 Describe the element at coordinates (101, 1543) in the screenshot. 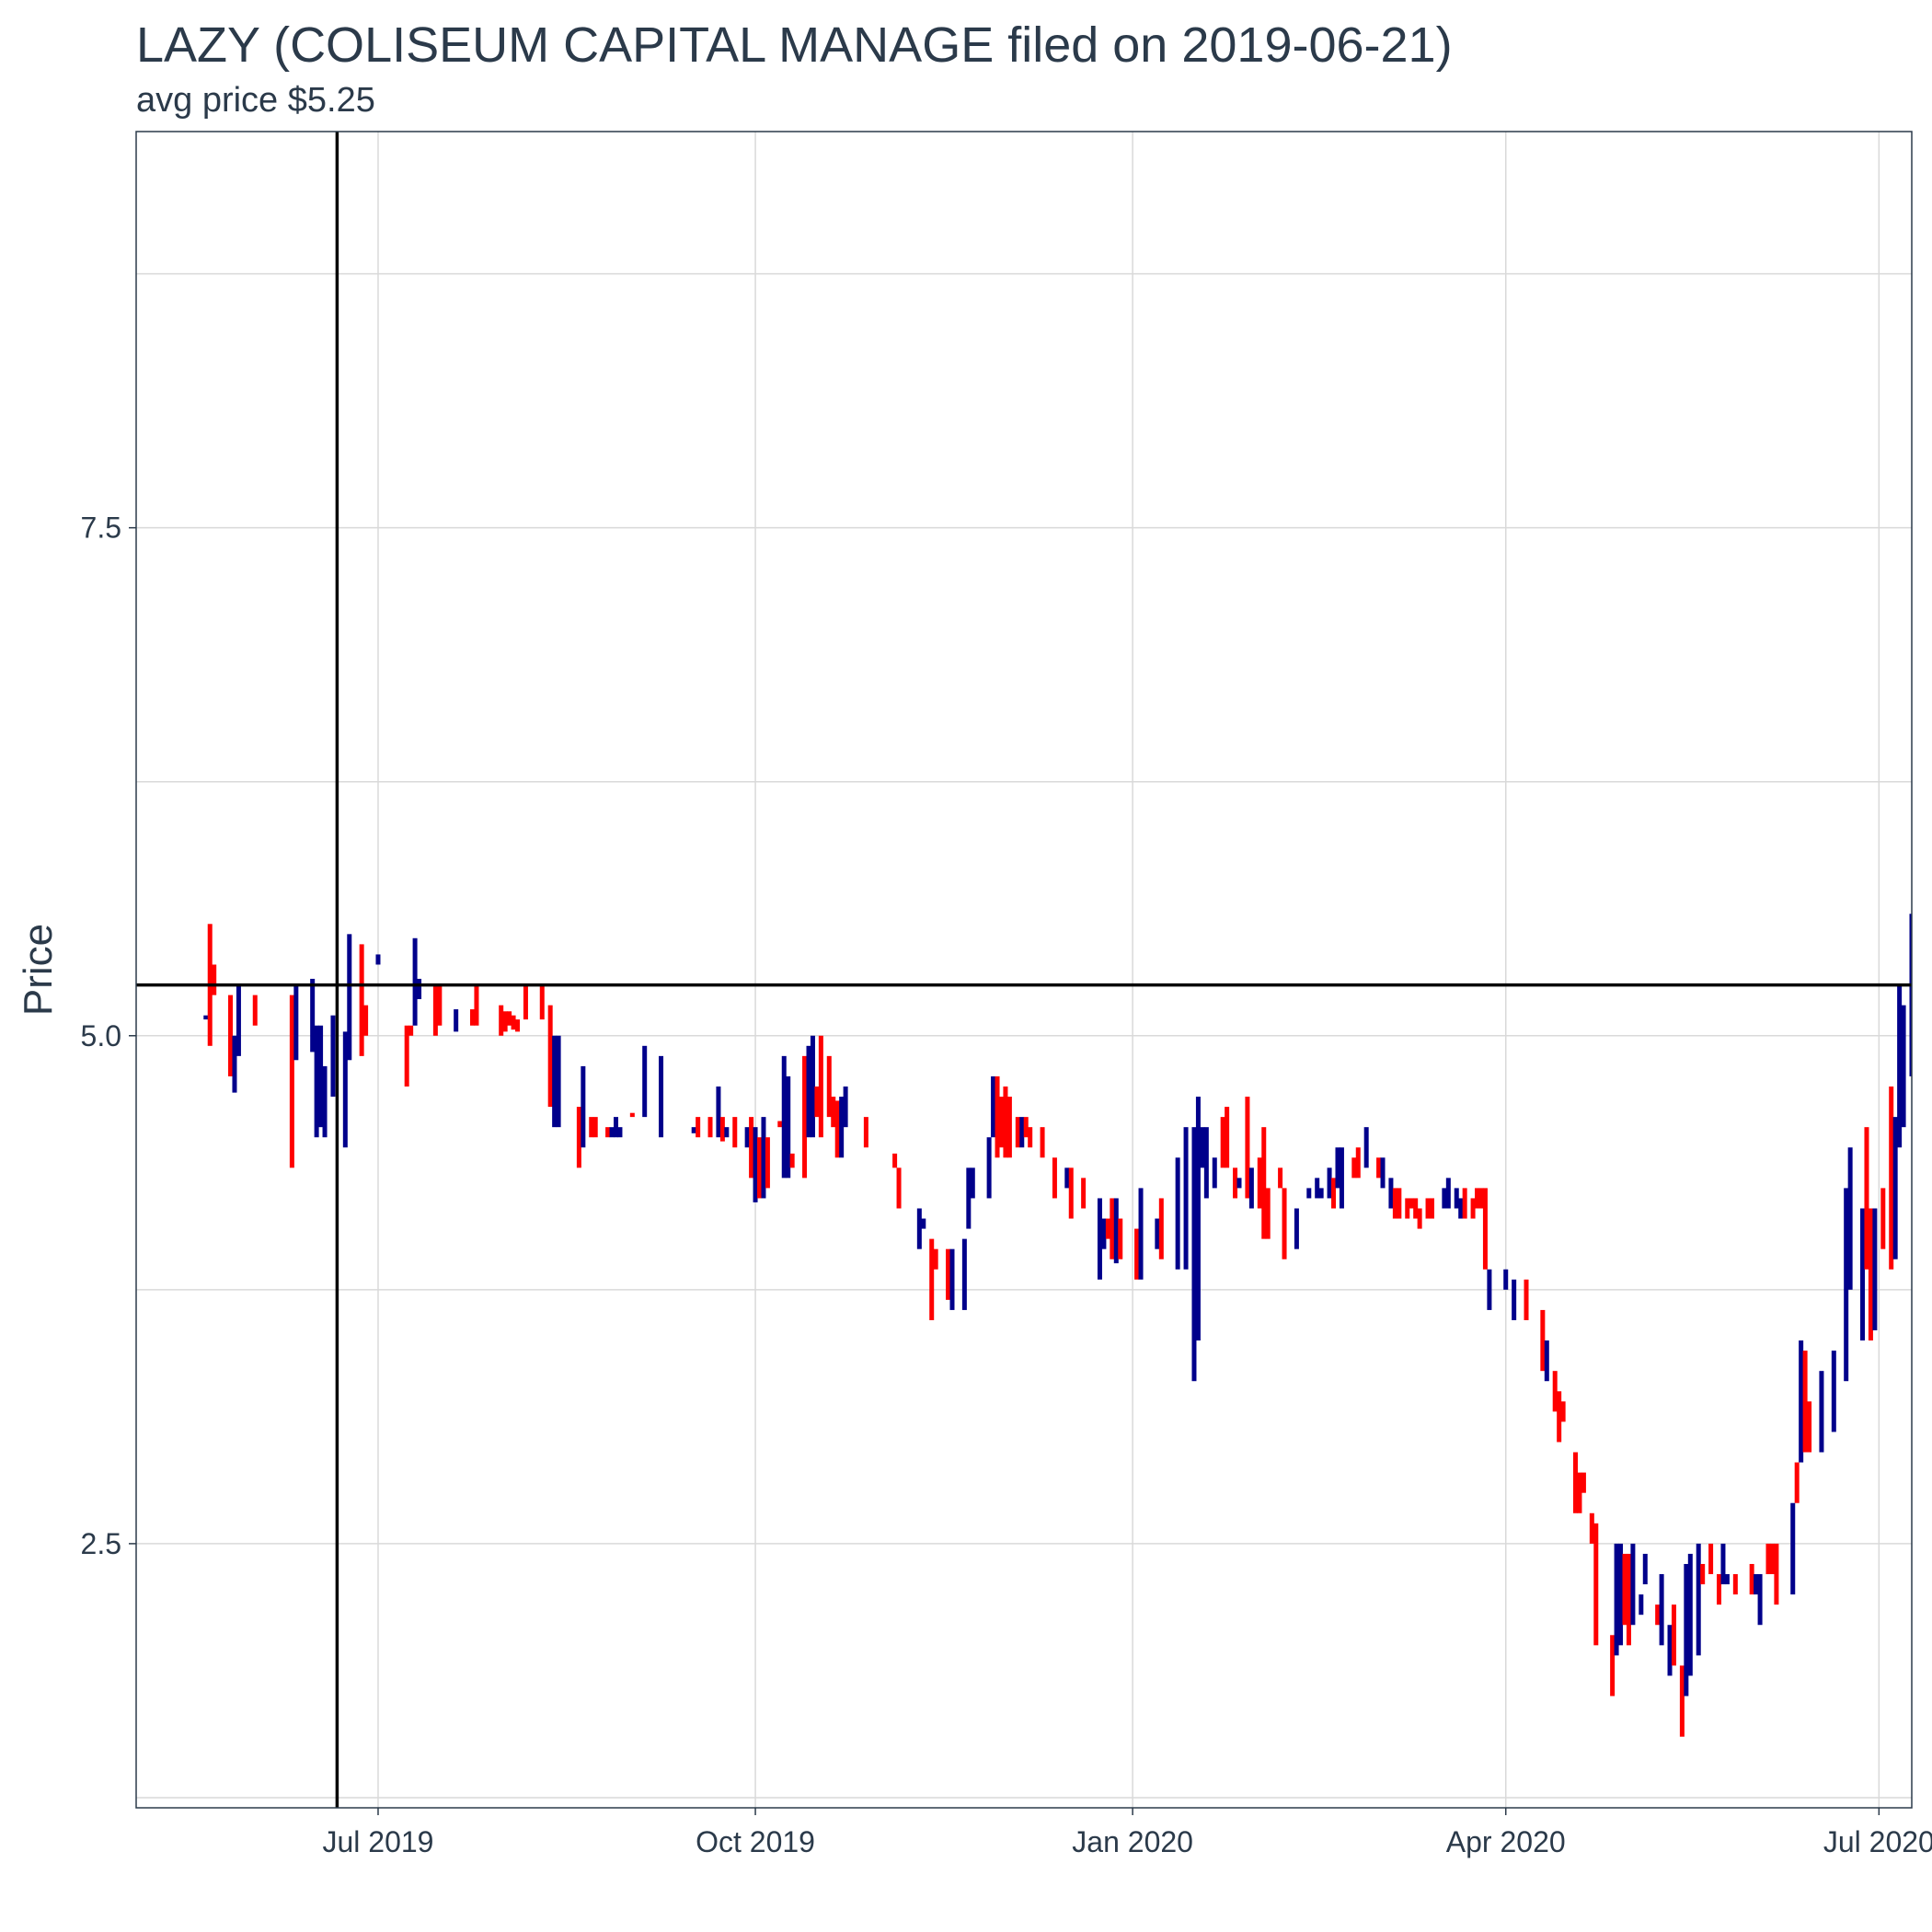

I see `y-tick-label: 2.5` at that location.